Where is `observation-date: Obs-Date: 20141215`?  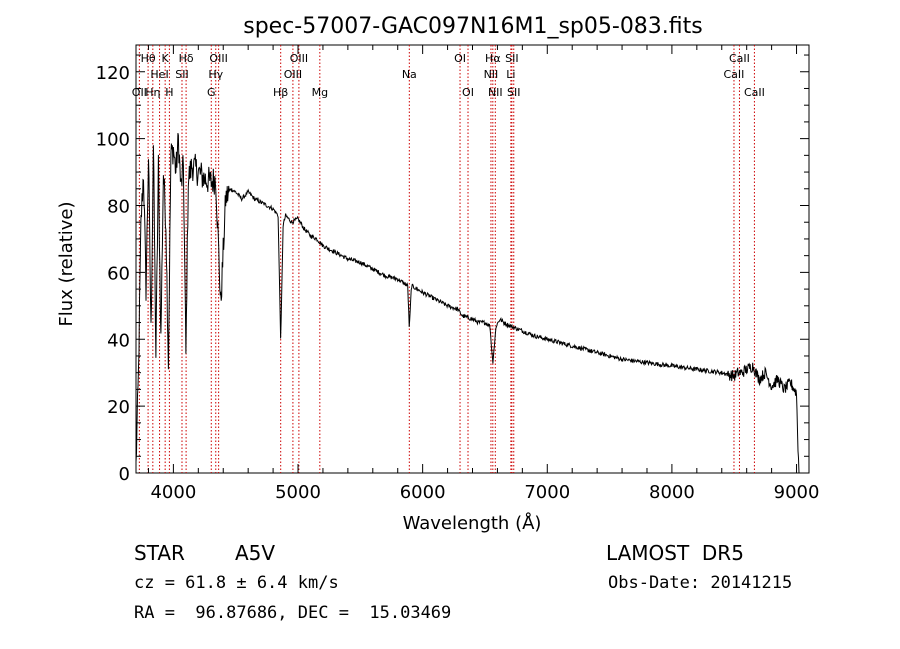
observation-date: Obs-Date: 20141215 is located at coordinates (700, 583).